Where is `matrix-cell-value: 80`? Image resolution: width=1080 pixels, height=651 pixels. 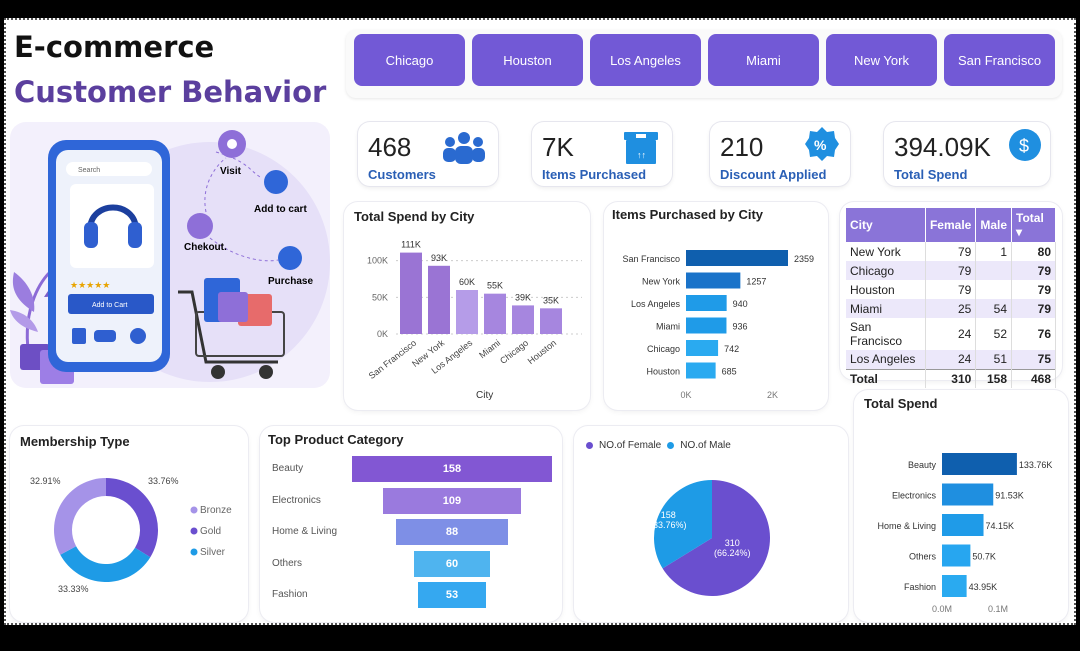
matrix-cell-value: 80 is located at coordinates (1033, 251).